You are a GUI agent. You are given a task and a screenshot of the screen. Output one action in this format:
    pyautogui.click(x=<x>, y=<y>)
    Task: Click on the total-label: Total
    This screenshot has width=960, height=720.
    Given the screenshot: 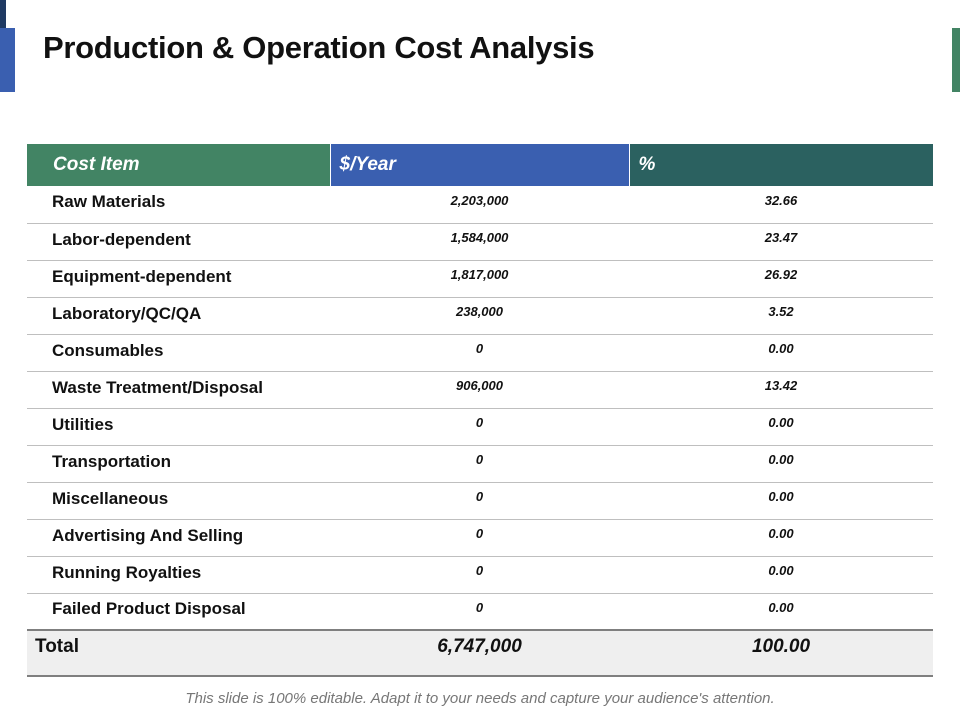 What is the action you would take?
    pyautogui.click(x=178, y=653)
    